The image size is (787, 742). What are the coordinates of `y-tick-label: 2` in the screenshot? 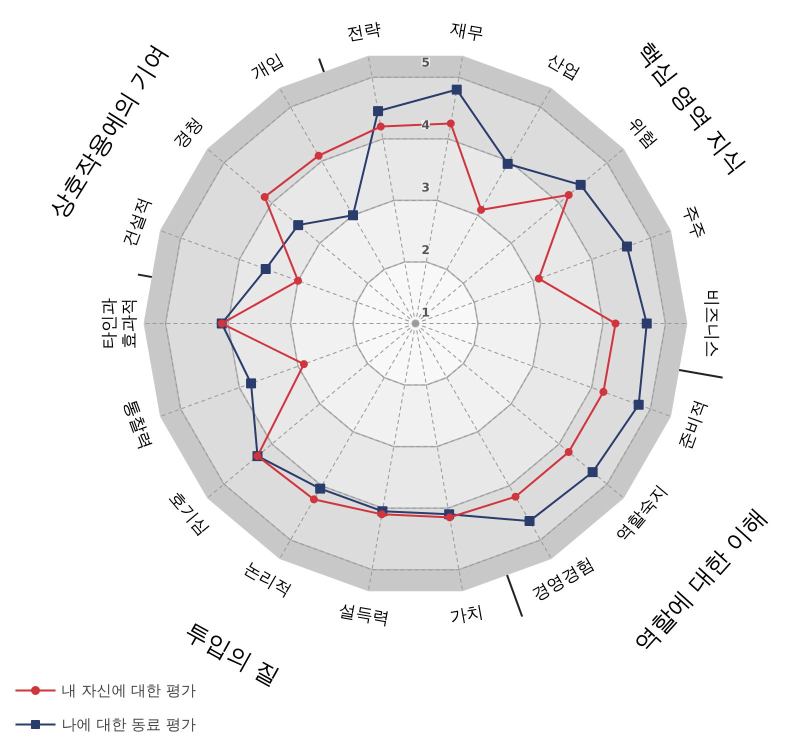 It's located at (426, 250).